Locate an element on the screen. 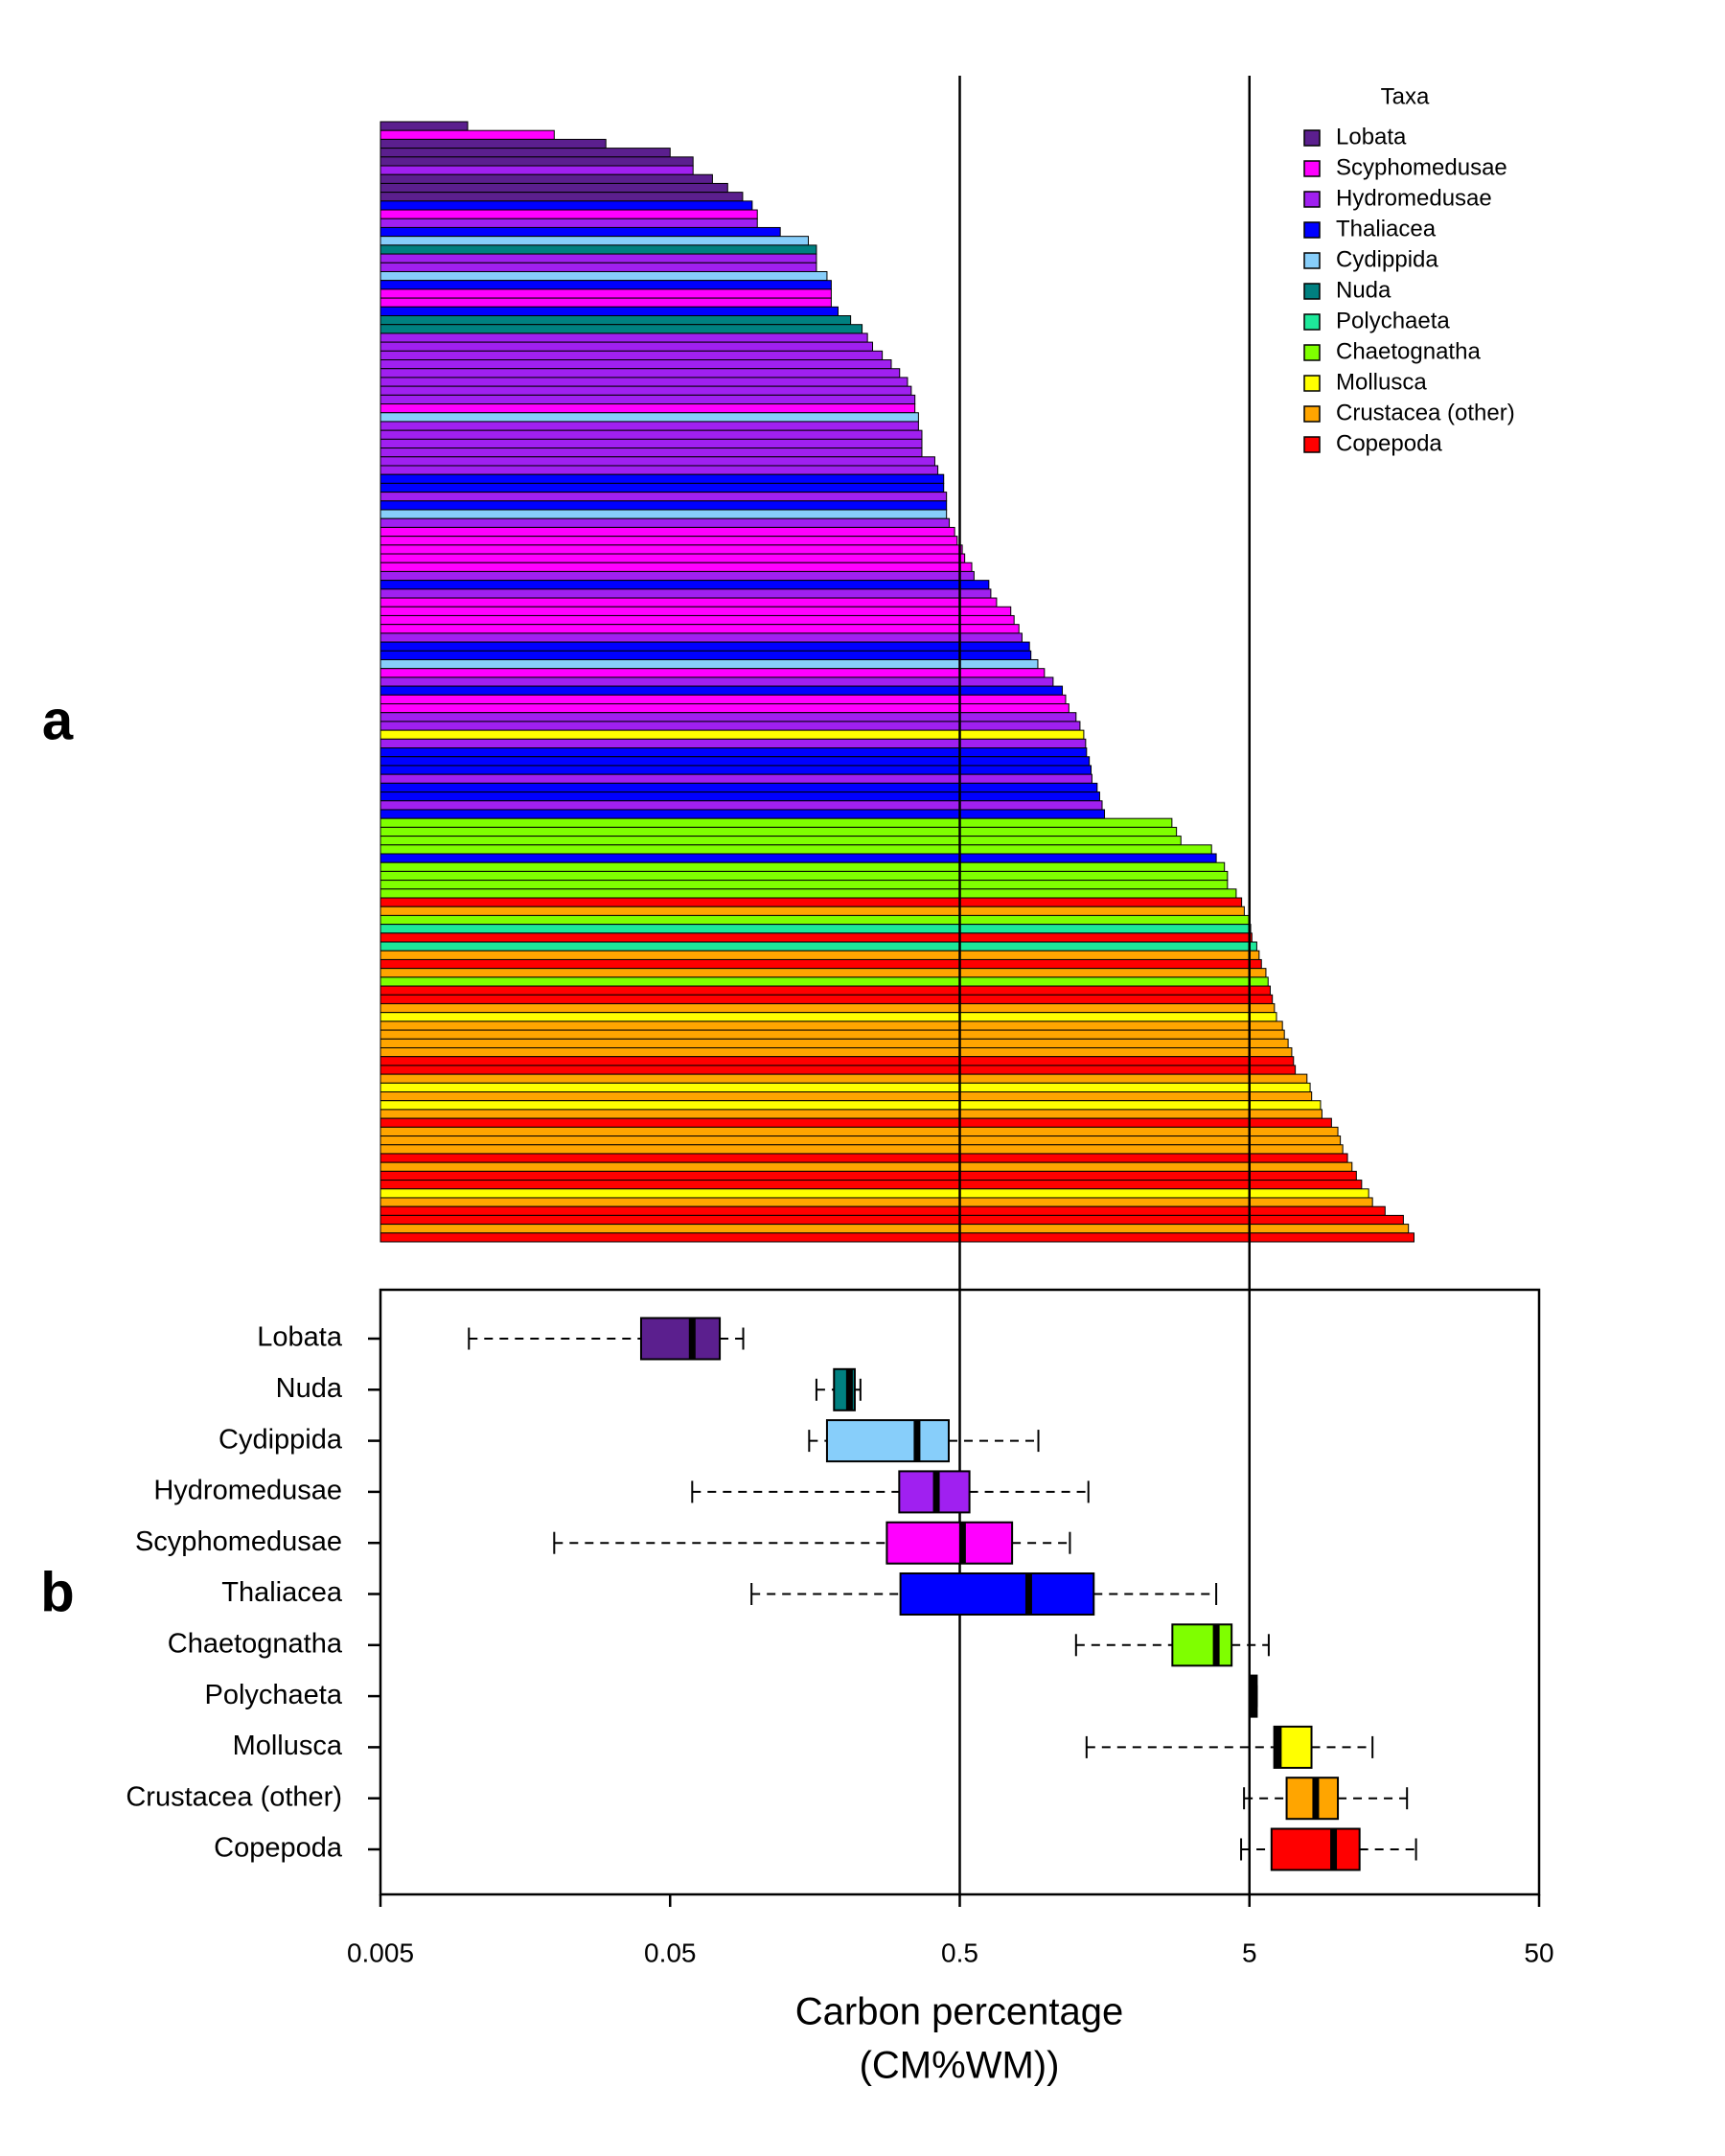 The height and width of the screenshot is (2156, 1725). legend-label: Polychaeta is located at coordinates (1393, 320).